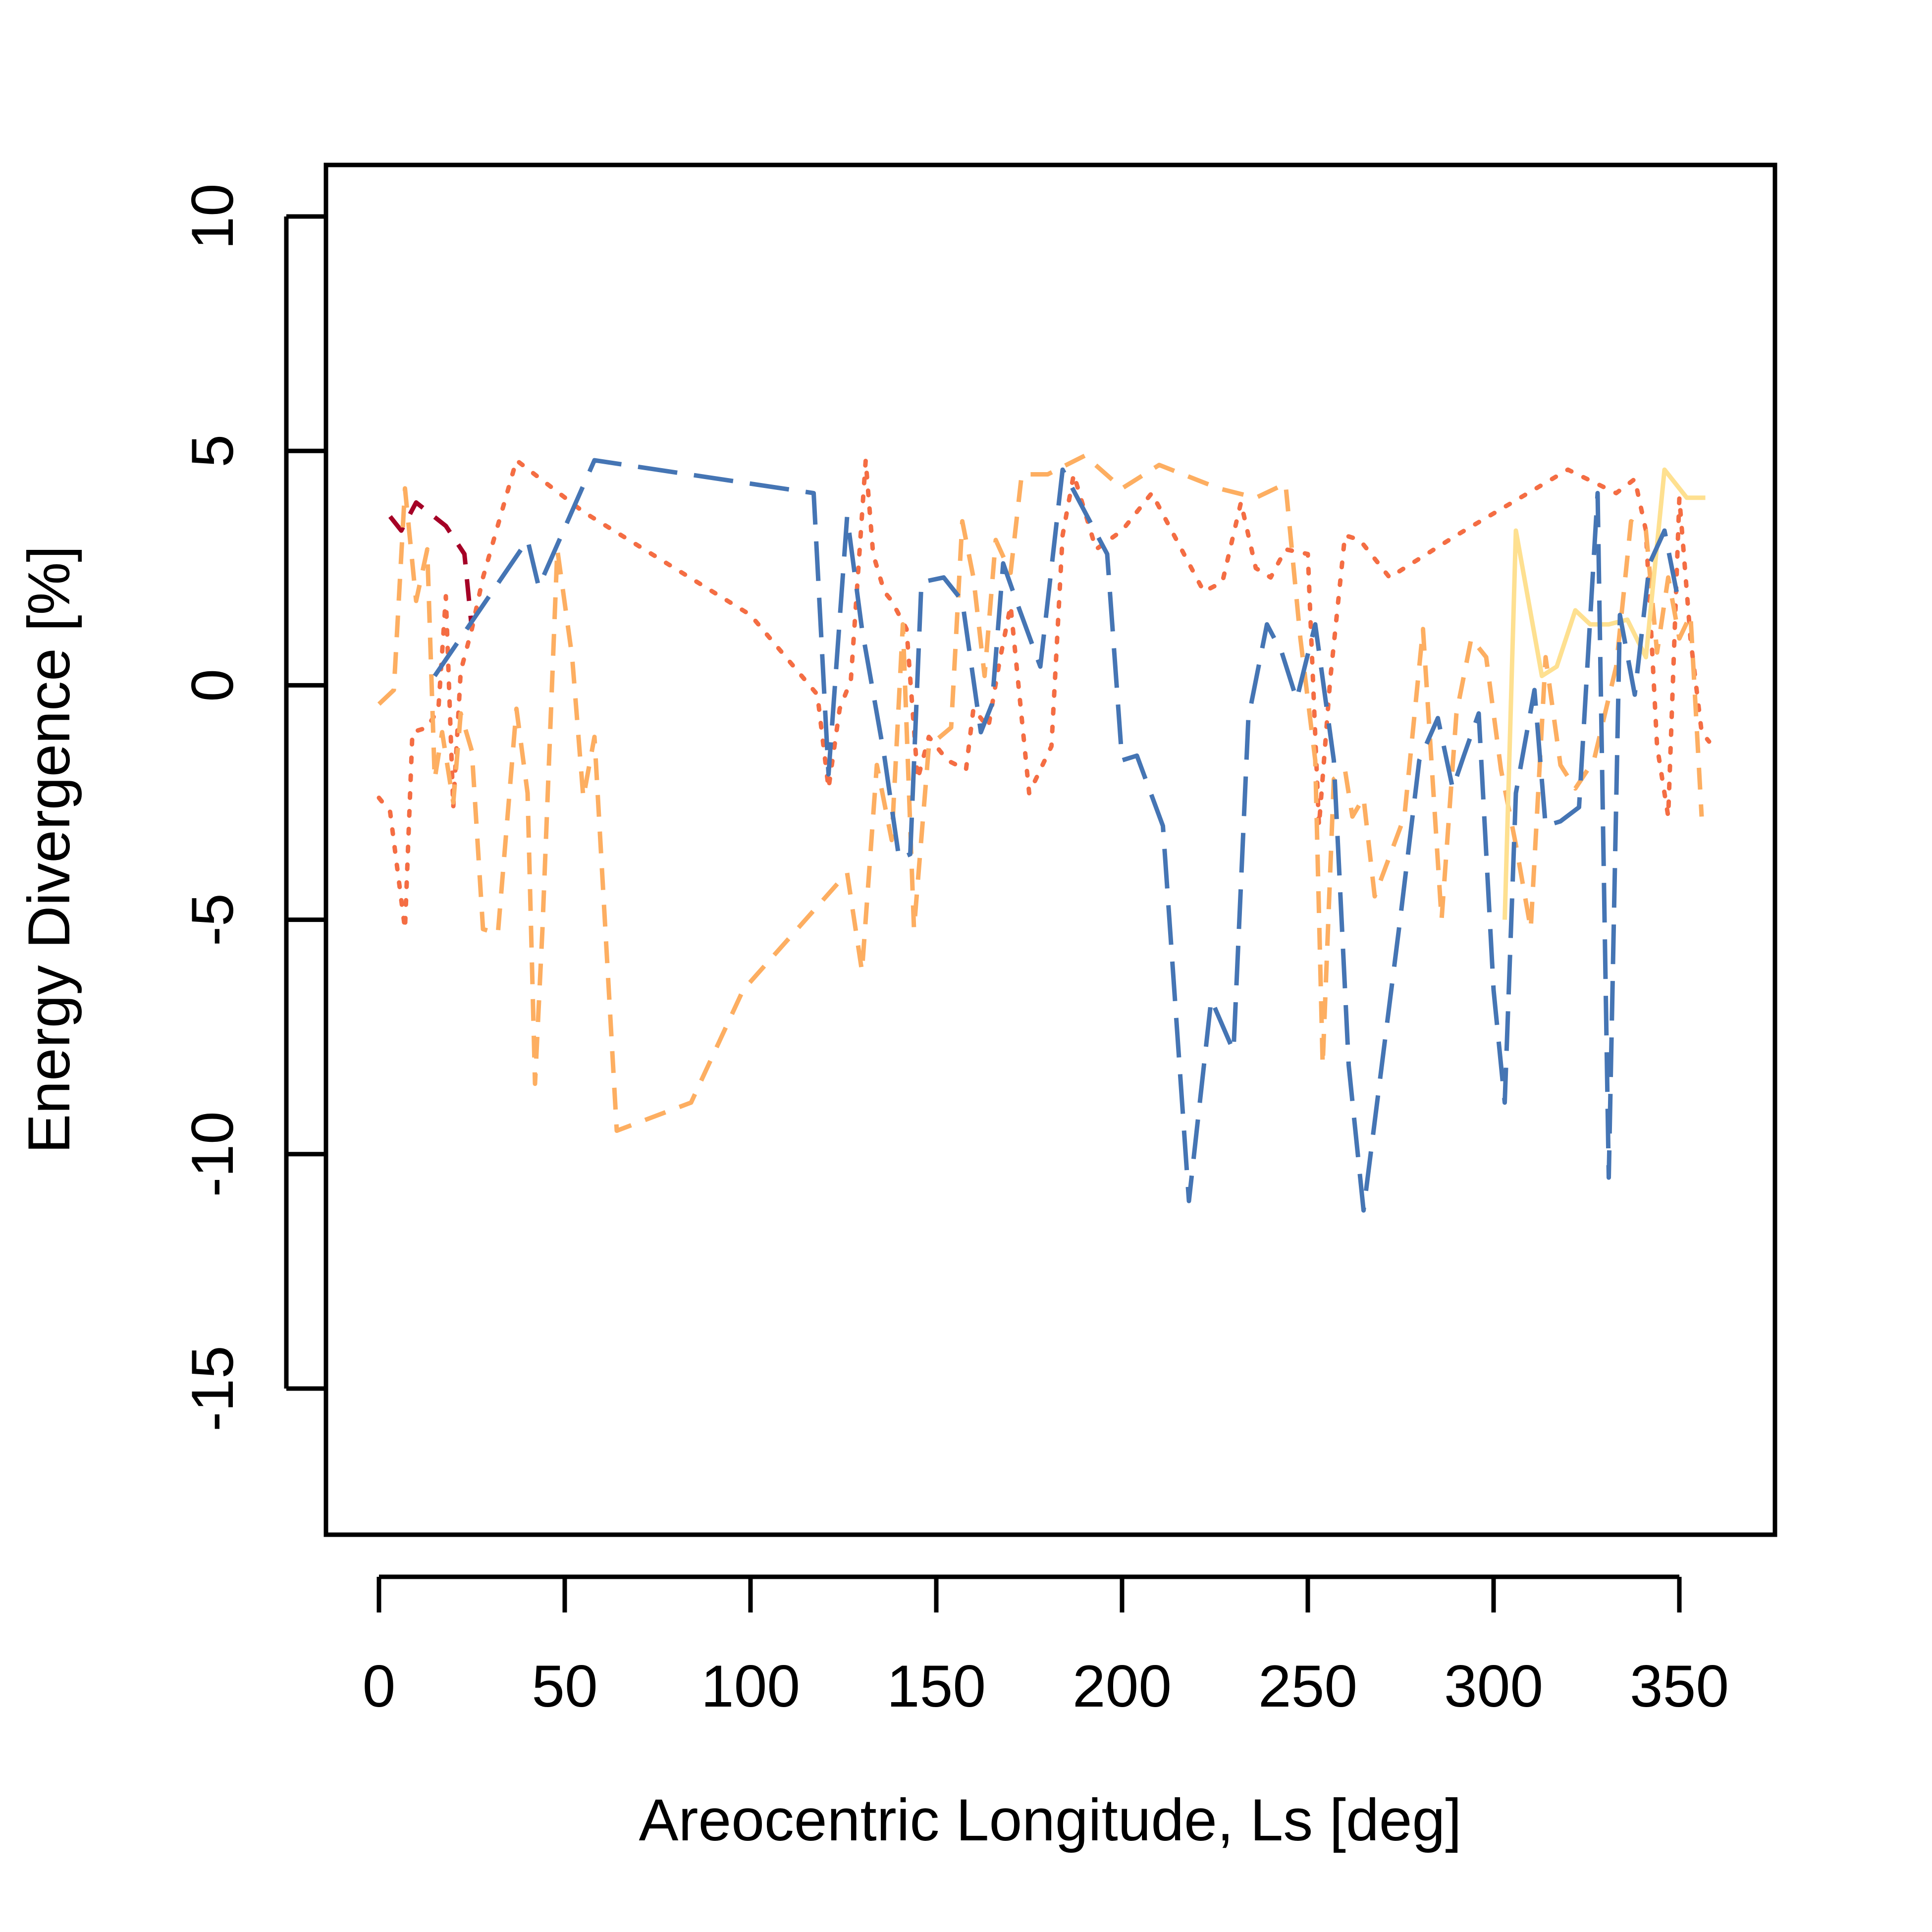 The image size is (1932, 1932). I want to click on y-tick-label: -5, so click(212, 919).